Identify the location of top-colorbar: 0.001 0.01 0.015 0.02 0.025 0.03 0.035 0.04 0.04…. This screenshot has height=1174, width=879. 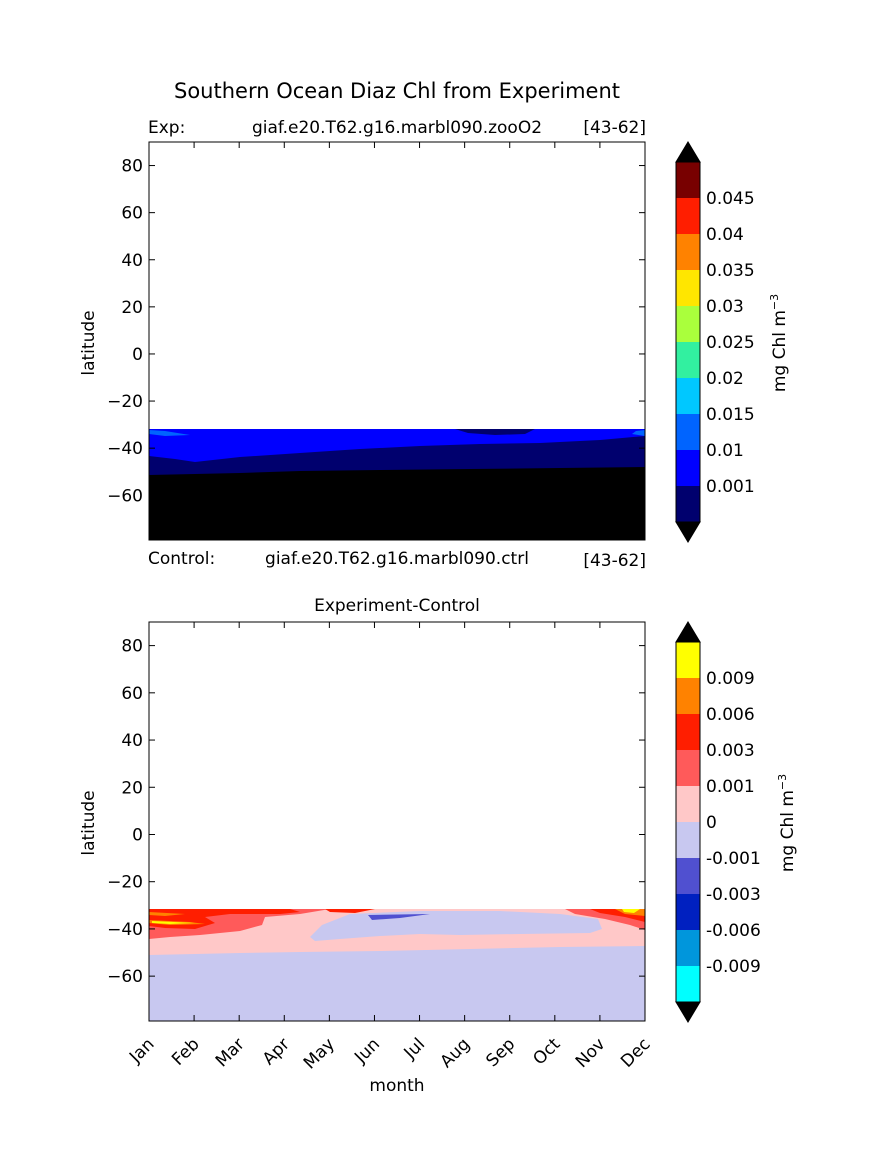
(715, 342).